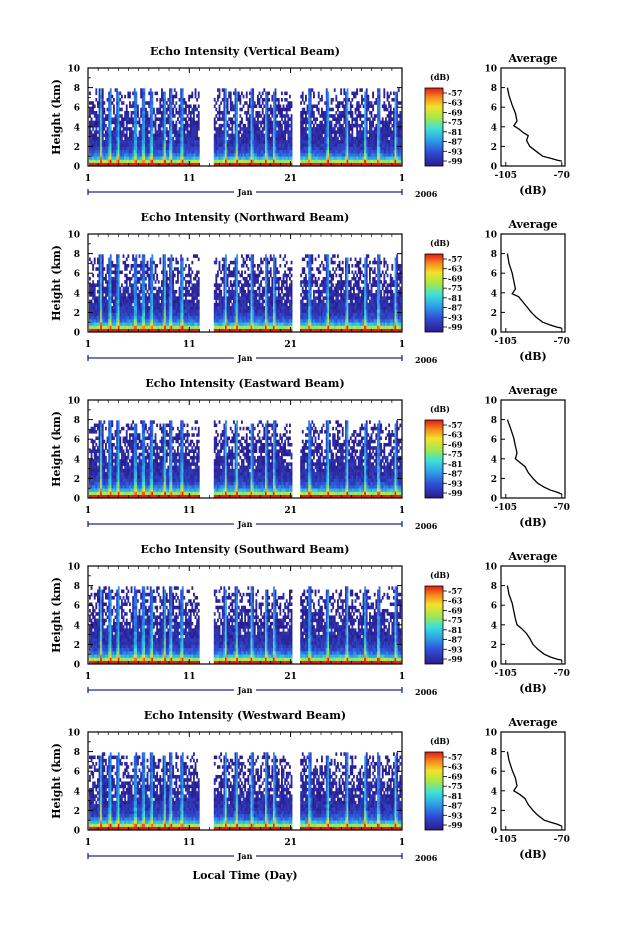 The image size is (620, 931). Describe the element at coordinates (56, 117) in the screenshot. I see `y-axis-label: Height (km)` at that location.